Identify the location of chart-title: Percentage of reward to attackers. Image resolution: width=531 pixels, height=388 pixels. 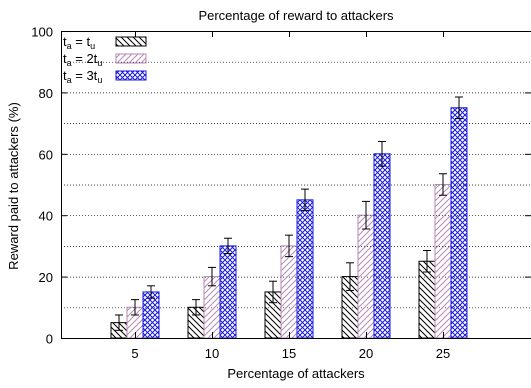
(296, 15).